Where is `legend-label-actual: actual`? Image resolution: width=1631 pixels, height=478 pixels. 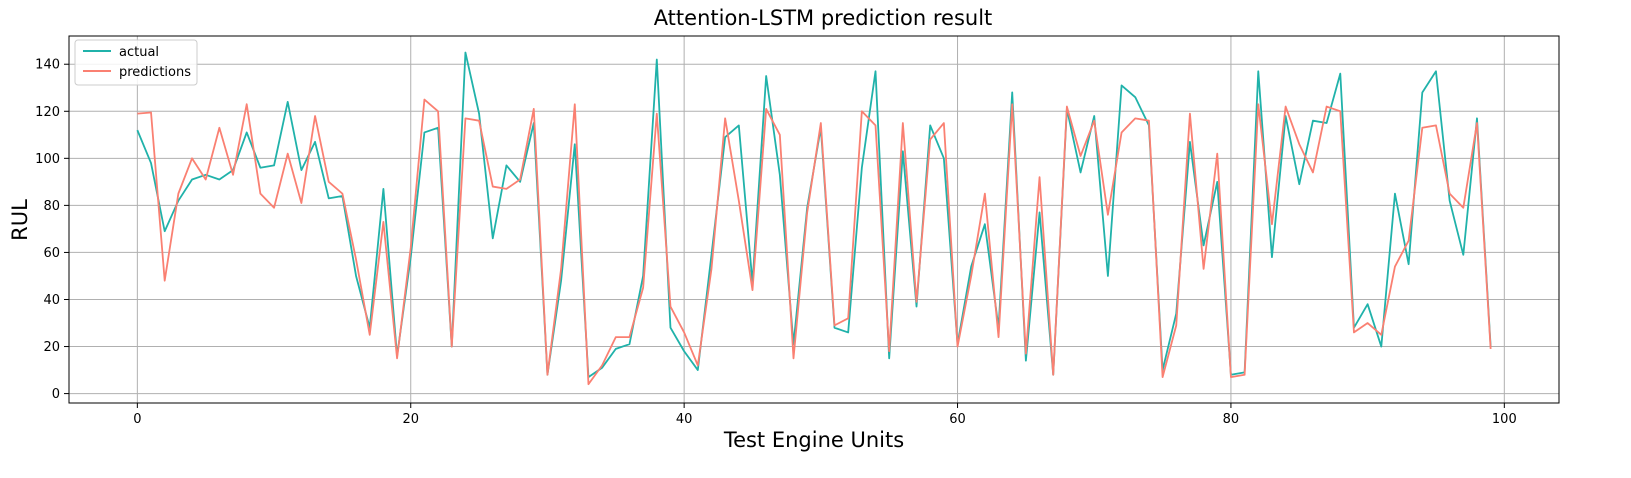
legend-label-actual: actual is located at coordinates (139, 52).